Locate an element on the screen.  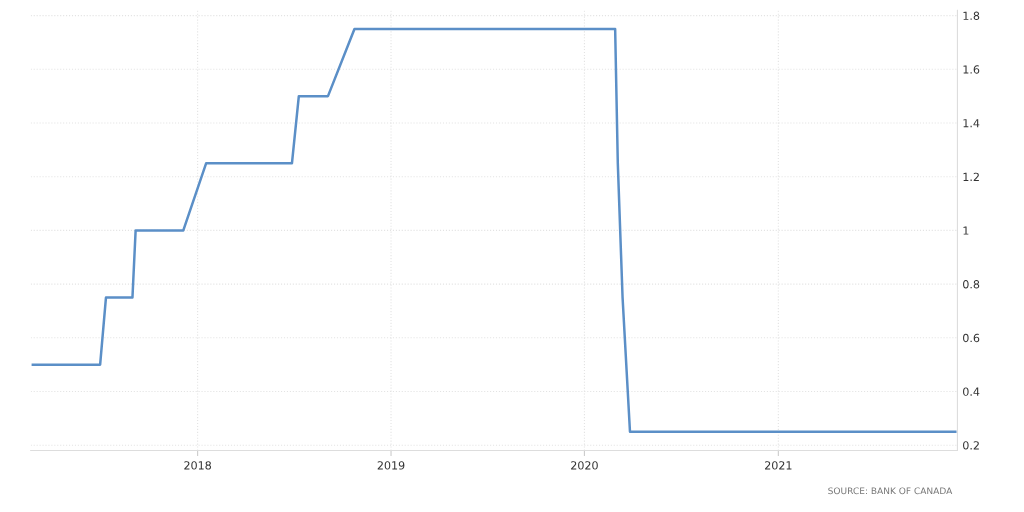
y-tick-label: 0.4 is located at coordinates (971, 391).